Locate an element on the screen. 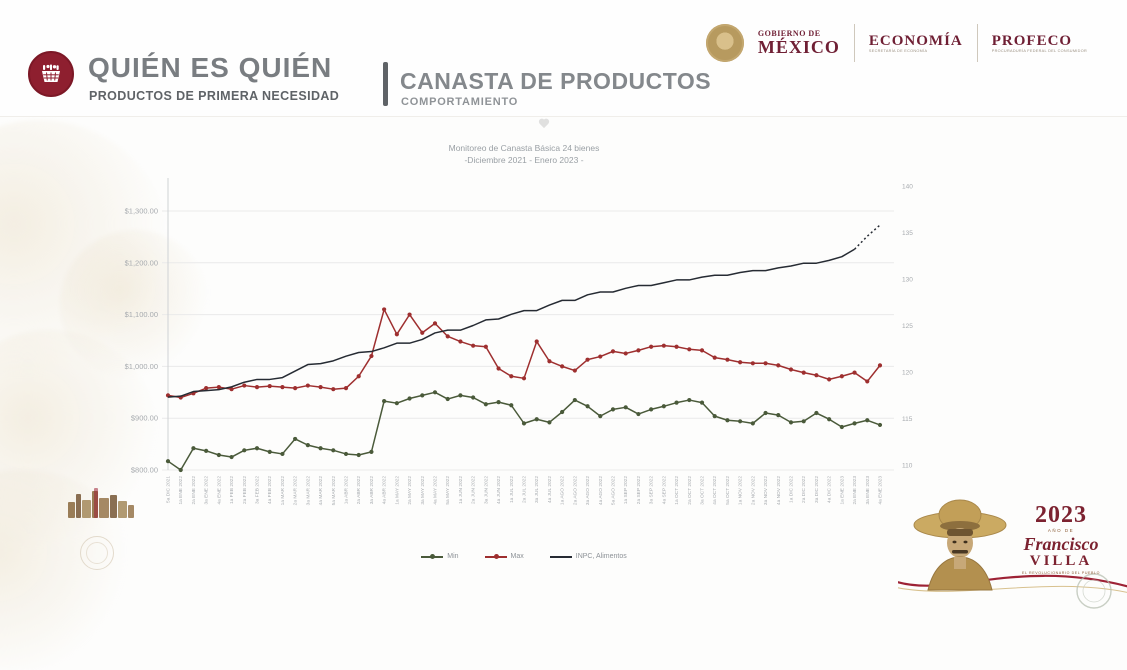 The image size is (1127, 670). inpc-line-sample is located at coordinates (560, 556).